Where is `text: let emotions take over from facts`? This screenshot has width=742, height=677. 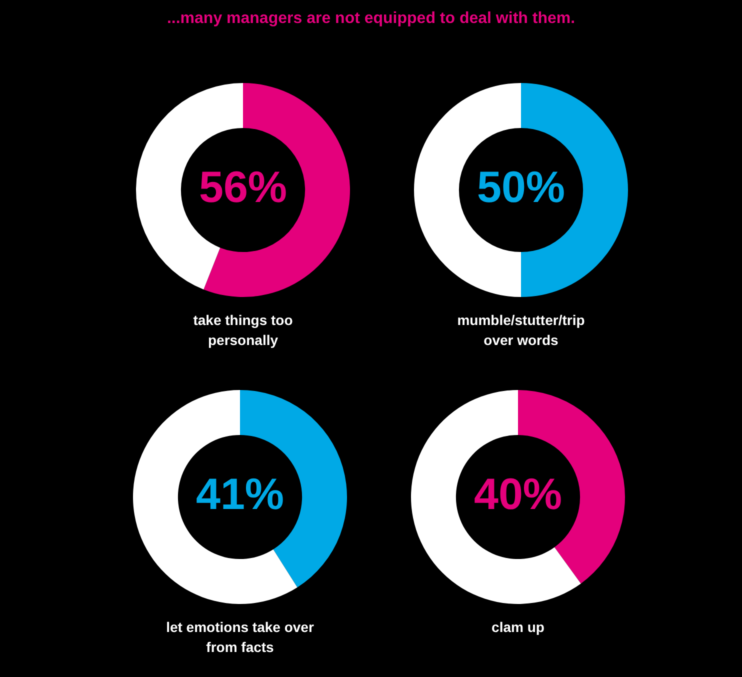 text: let emotions take over from facts is located at coordinates (240, 637).